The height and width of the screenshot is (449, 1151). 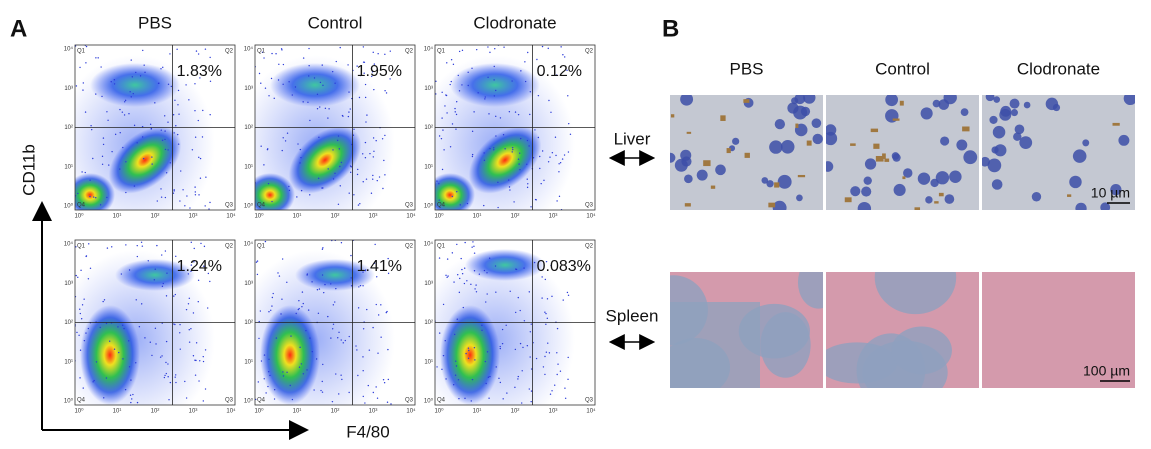 I want to click on percentage: 1.83%, so click(x=199, y=71).